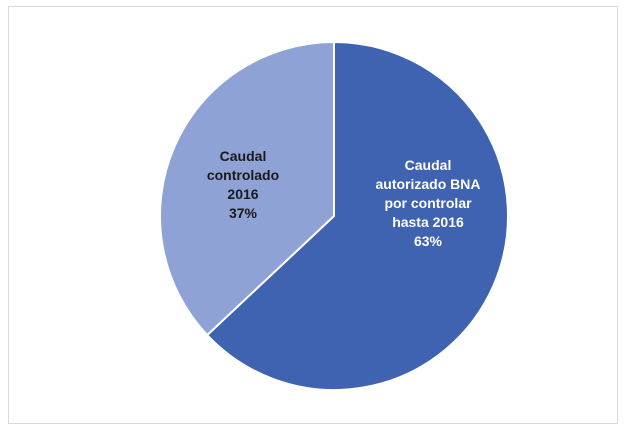 The width and height of the screenshot is (626, 432). What do you see at coordinates (243, 213) in the screenshot?
I see `pie-slice-percent: 37%` at bounding box center [243, 213].